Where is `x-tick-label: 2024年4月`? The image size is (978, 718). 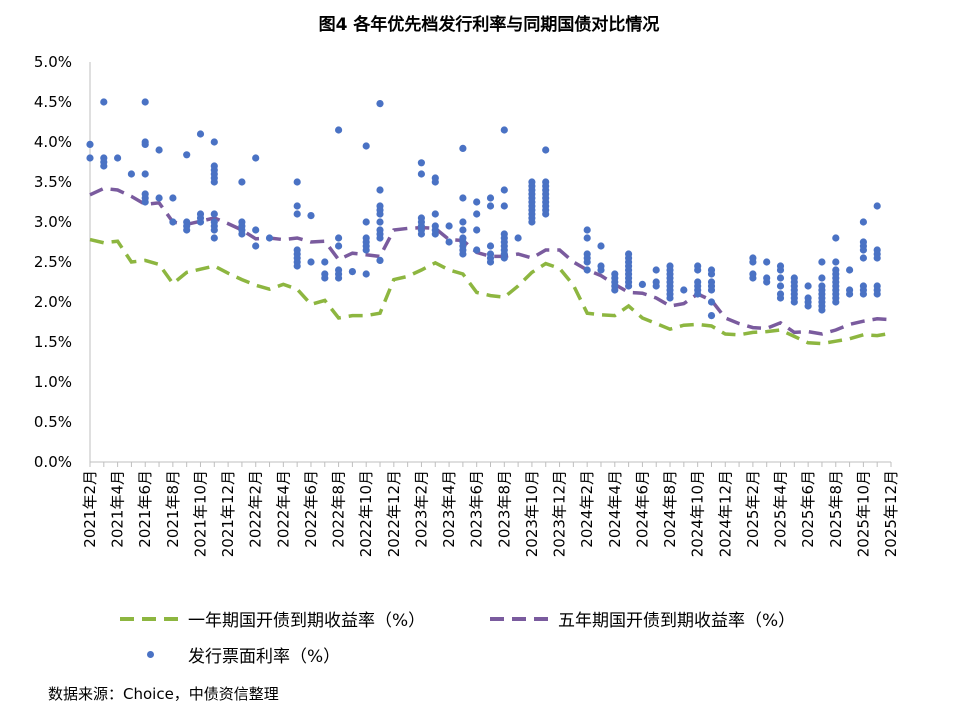 x-tick-label: 2024年4月 is located at coordinates (615, 509).